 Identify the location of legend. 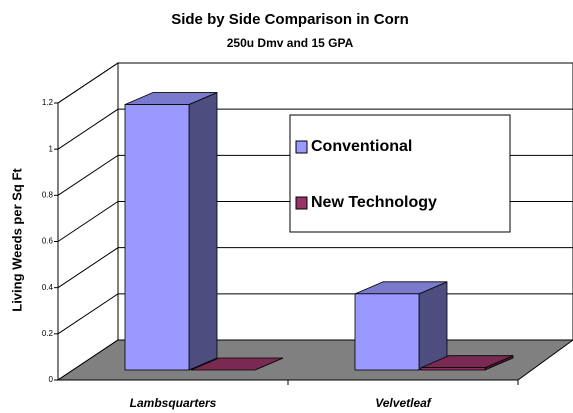
(400, 173).